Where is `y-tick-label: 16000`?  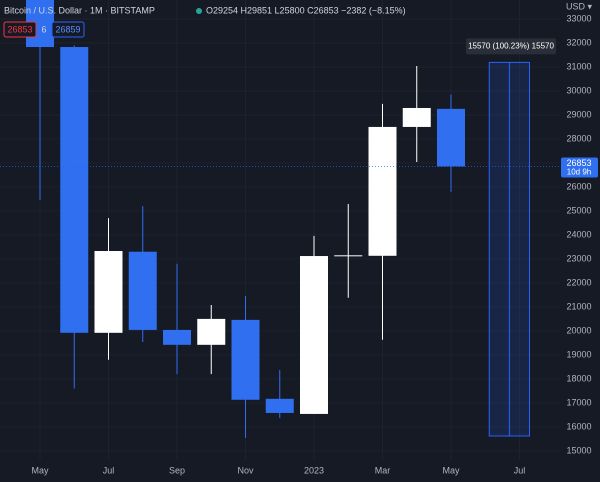 y-tick-label: 16000 is located at coordinates (578, 426).